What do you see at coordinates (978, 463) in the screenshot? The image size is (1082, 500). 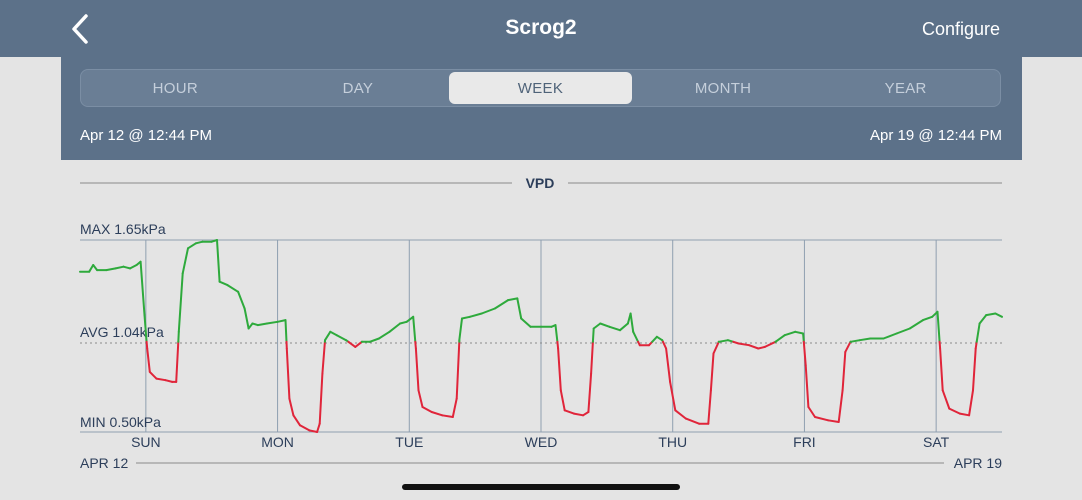 I see `end-date-label: APR 19` at bounding box center [978, 463].